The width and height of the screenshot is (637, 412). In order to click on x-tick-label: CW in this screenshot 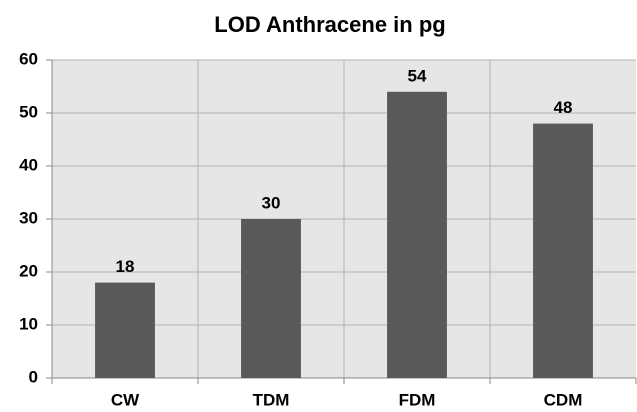, I will do `click(125, 399)`.